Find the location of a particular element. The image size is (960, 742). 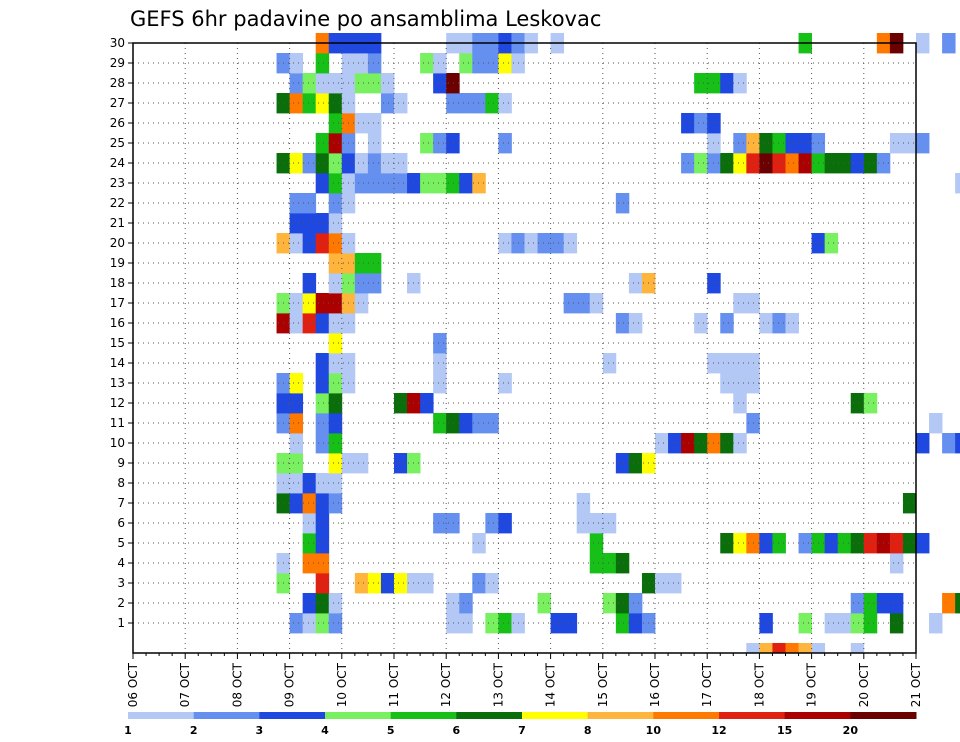

x-tick-label: 21 OCT is located at coordinates (916, 684).